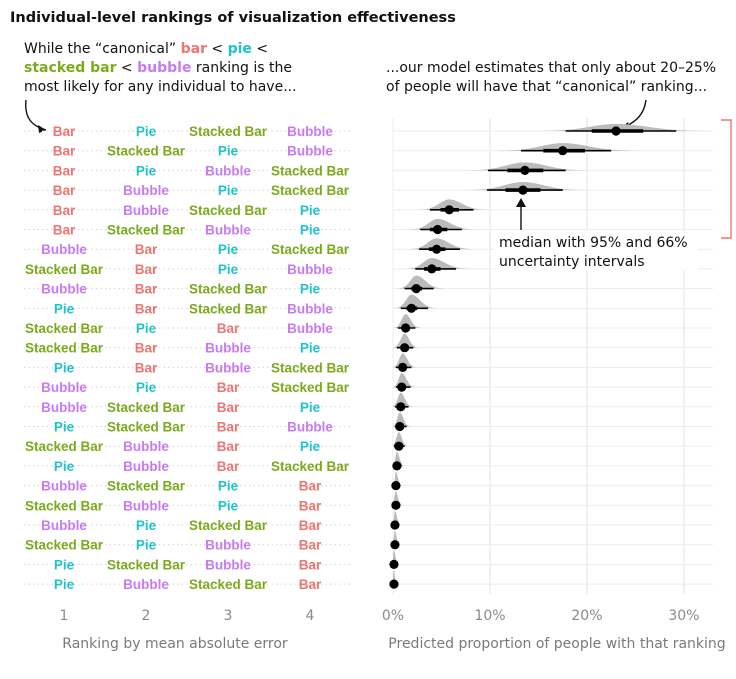  Describe the element at coordinates (158, 68) in the screenshot. I see `left-annotation-line-2: stacked bar < bubble ranking is the` at that location.